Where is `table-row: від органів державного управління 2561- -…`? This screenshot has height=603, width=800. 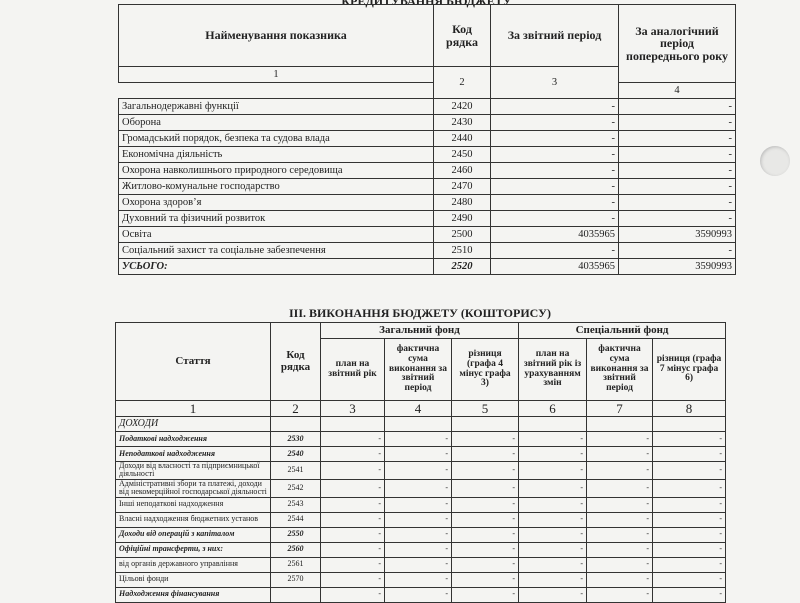 table-row: від органів державного управління 2561- -… is located at coordinates (421, 564).